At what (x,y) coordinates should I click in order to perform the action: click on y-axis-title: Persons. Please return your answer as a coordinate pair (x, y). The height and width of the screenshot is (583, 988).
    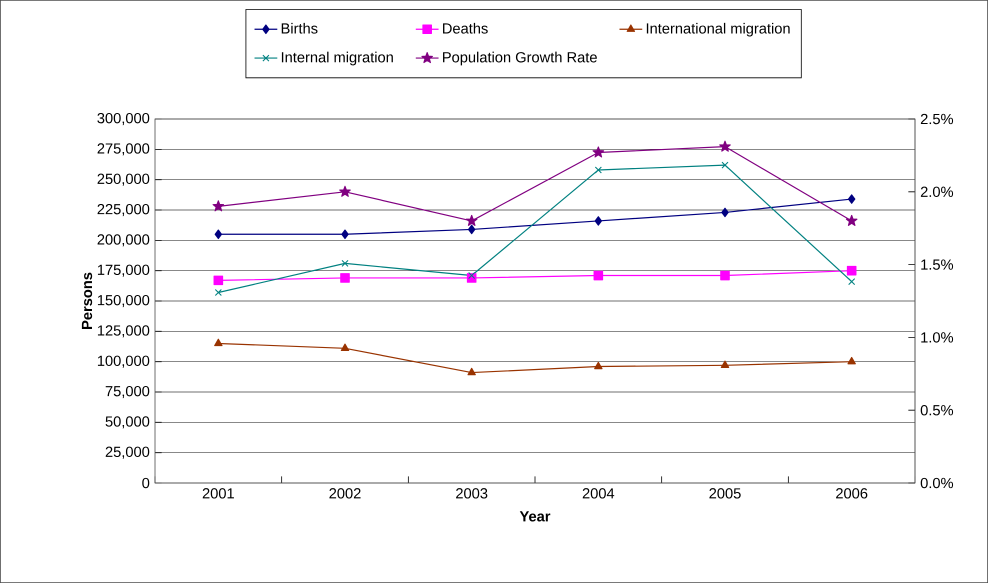
    Looking at the image, I should click on (87, 300).